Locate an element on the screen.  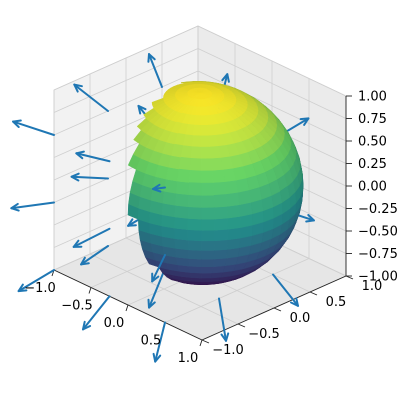
y-tick-label: 0.0 is located at coordinates (300, 318).